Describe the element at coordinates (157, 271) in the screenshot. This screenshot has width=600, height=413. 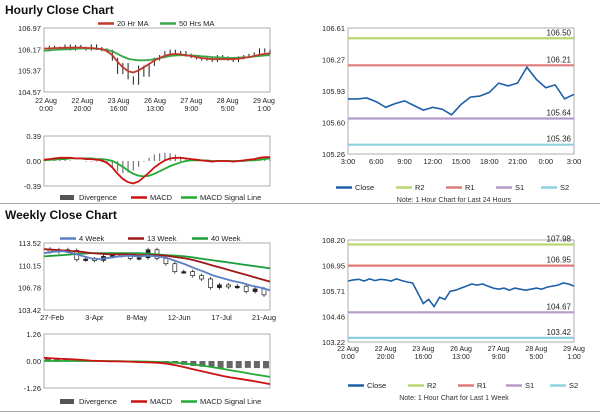
I see `weekly-4wk-ma-line` at that location.